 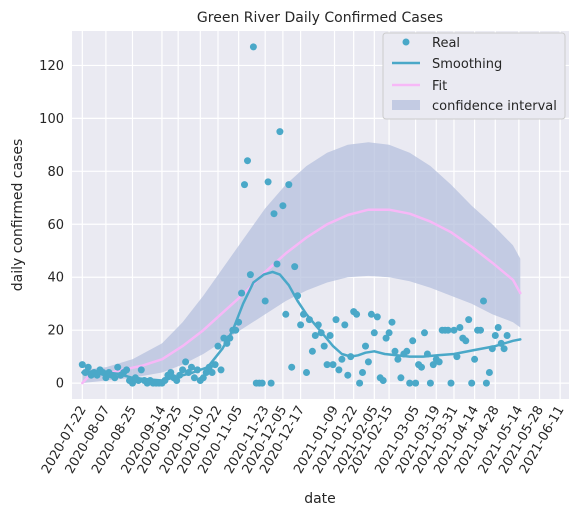 What do you see at coordinates (60, 384) in the screenshot?
I see `y-tick-label: 0` at bounding box center [60, 384].